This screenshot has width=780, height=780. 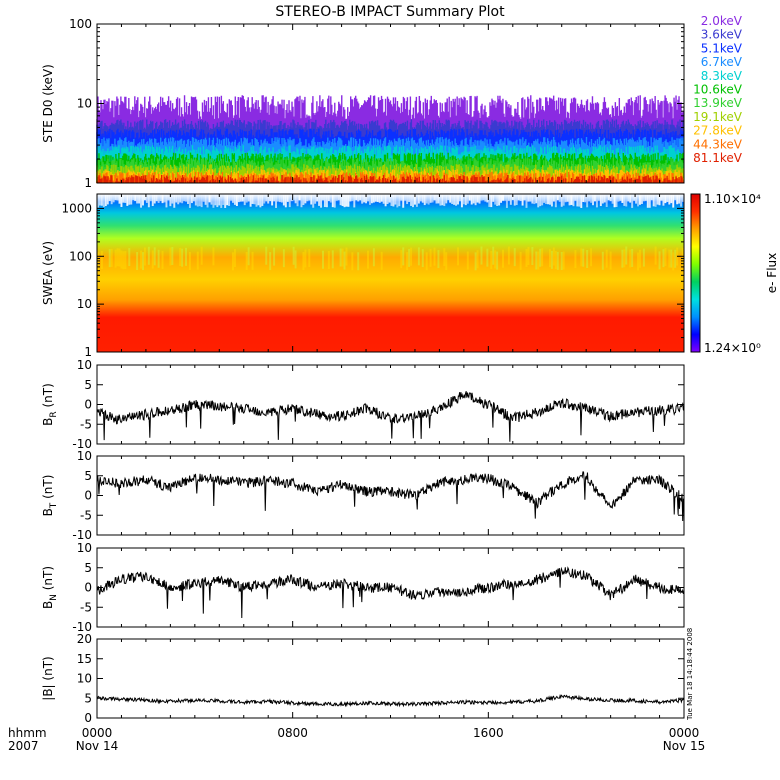 I want to click on x-tick-label: 0000, so click(x=97, y=733).